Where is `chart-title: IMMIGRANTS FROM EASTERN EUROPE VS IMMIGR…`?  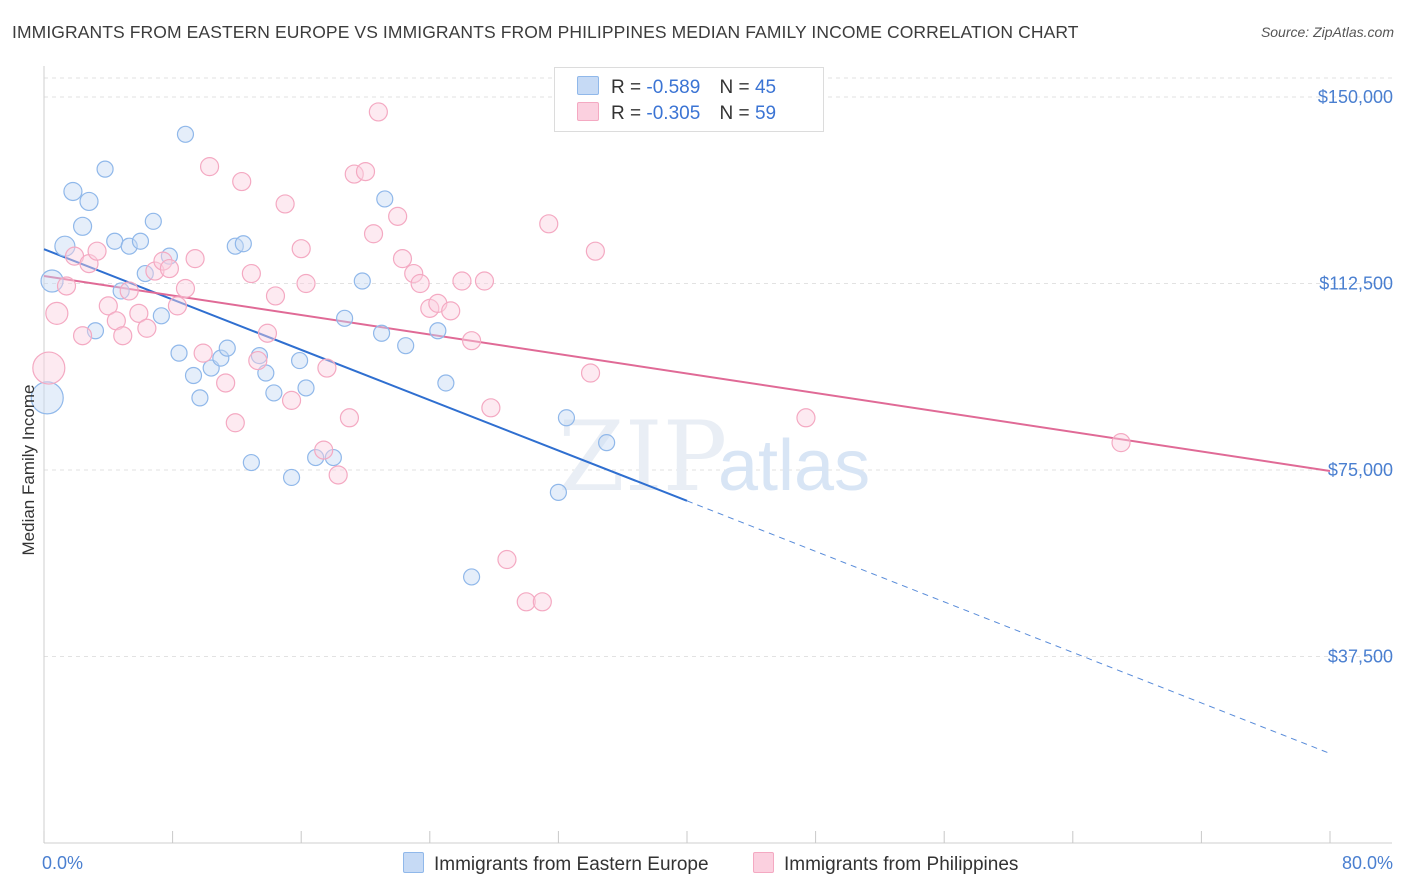
chart-title: IMMIGRANTS FROM EASTERN EUROPE VS IMMIGR… is located at coordinates (545, 32).